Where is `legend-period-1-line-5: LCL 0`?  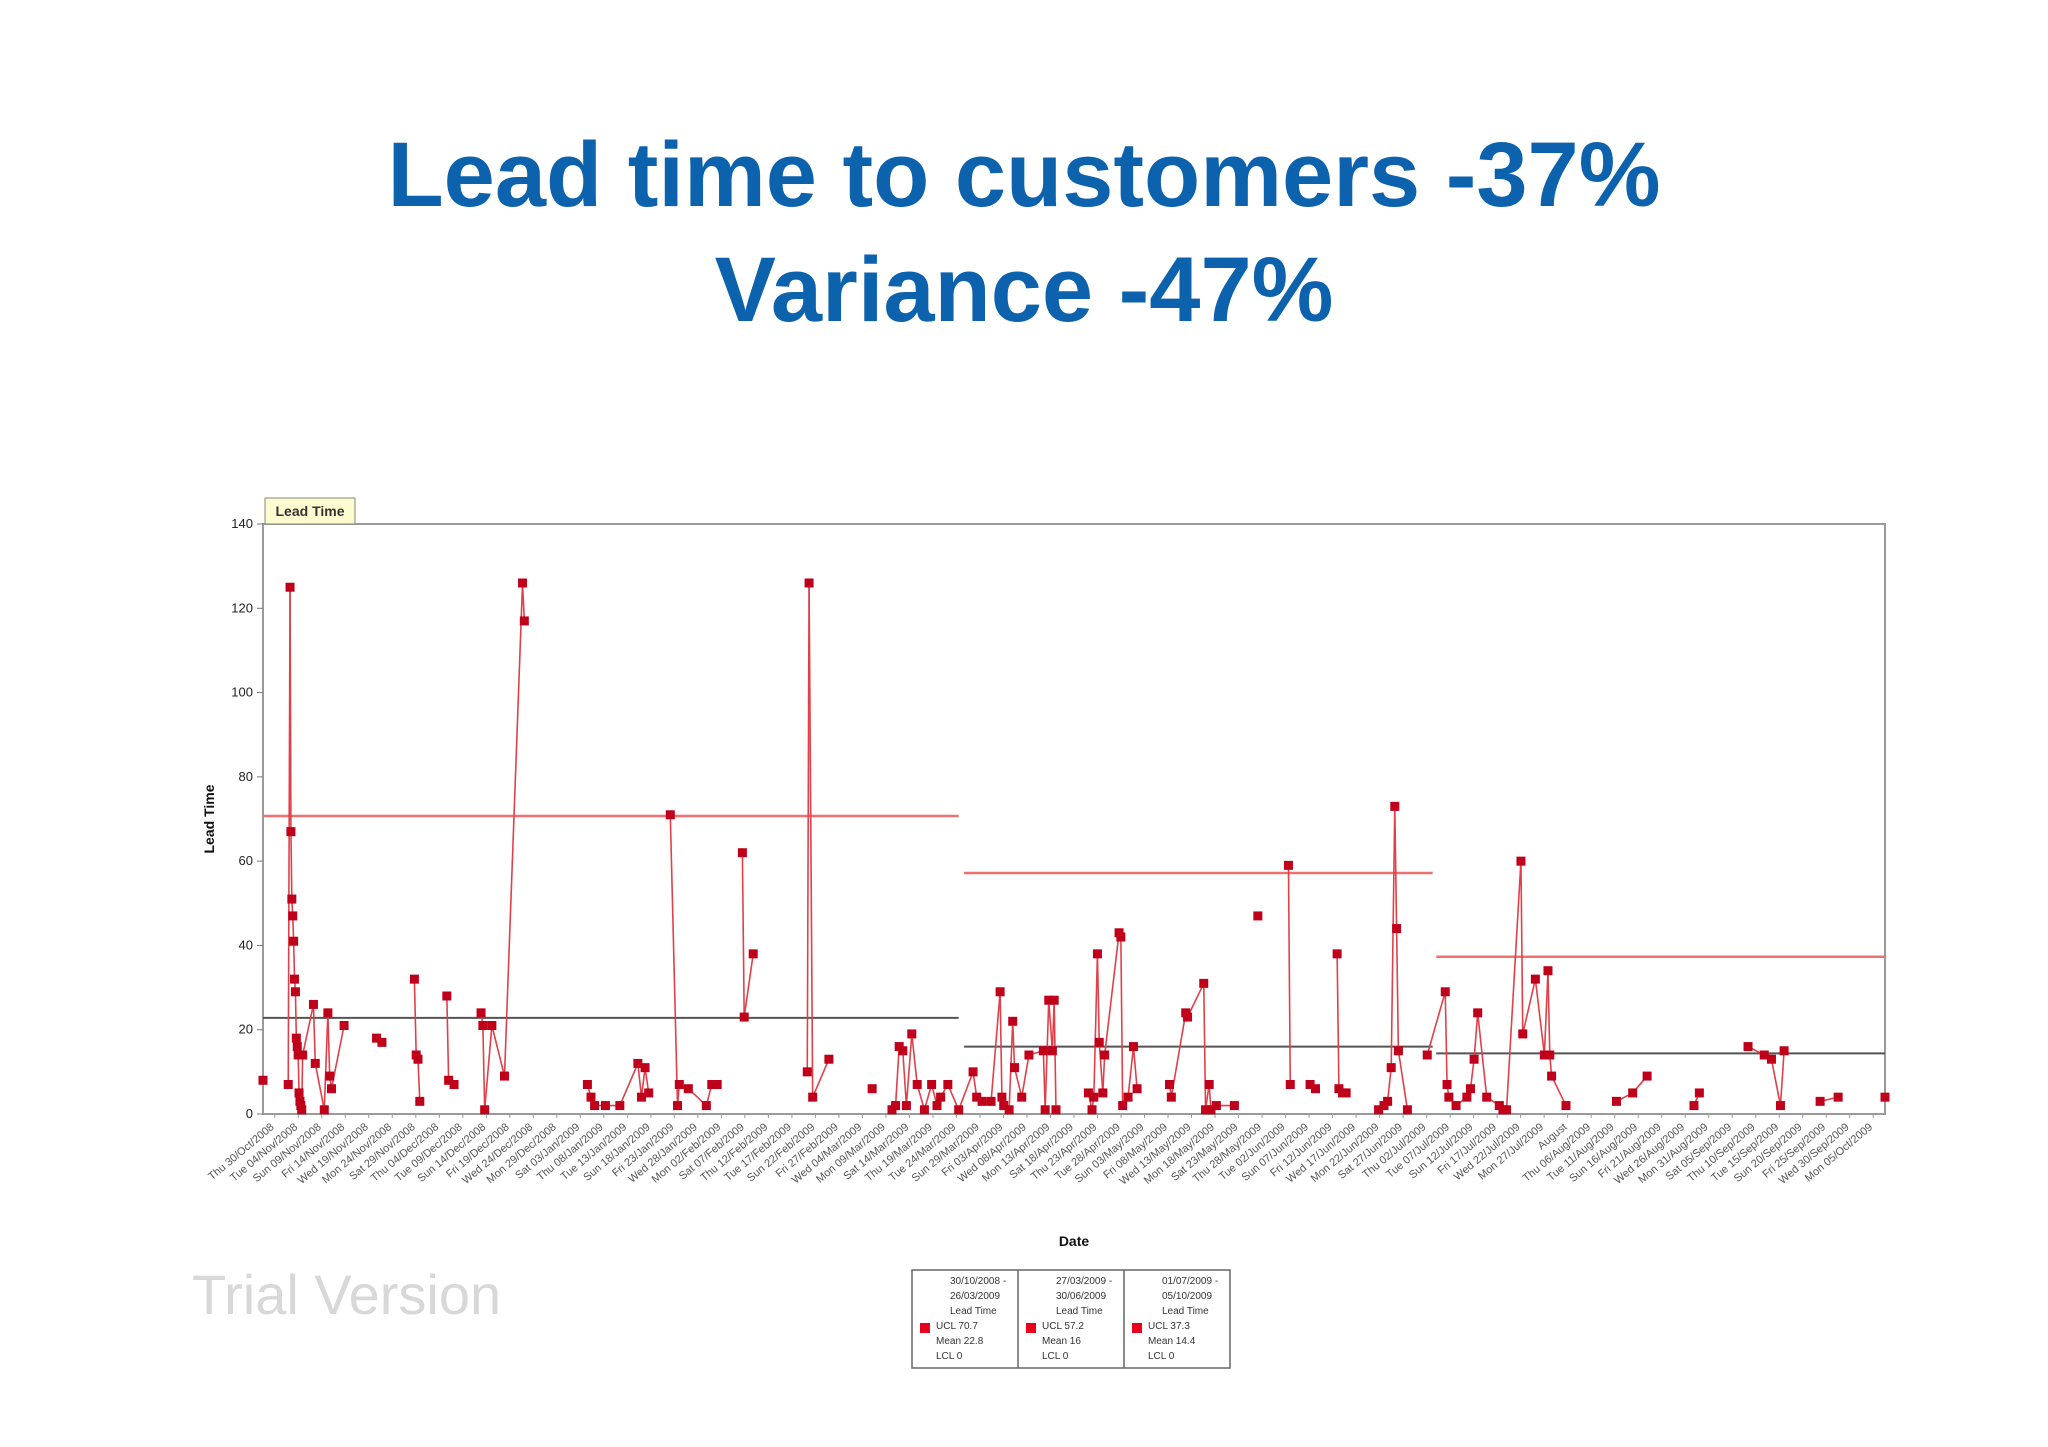 legend-period-1-line-5: LCL 0 is located at coordinates (949, 1356).